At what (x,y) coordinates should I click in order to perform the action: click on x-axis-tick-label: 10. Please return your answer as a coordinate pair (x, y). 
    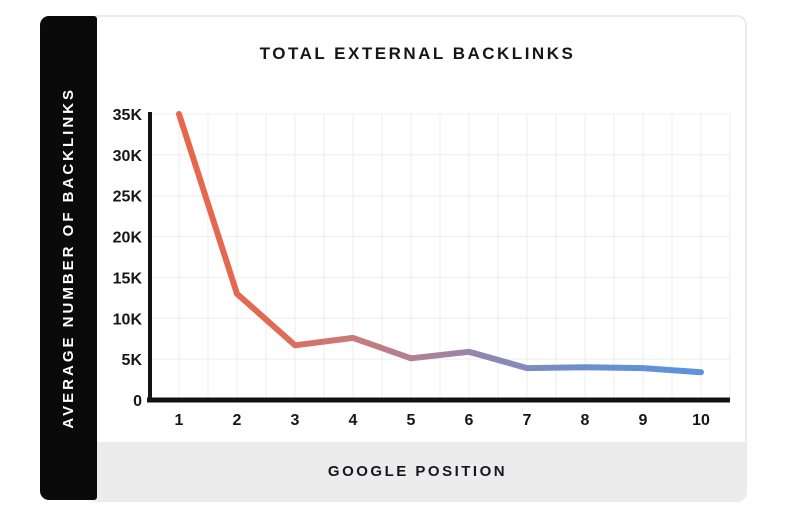
    Looking at the image, I should click on (701, 420).